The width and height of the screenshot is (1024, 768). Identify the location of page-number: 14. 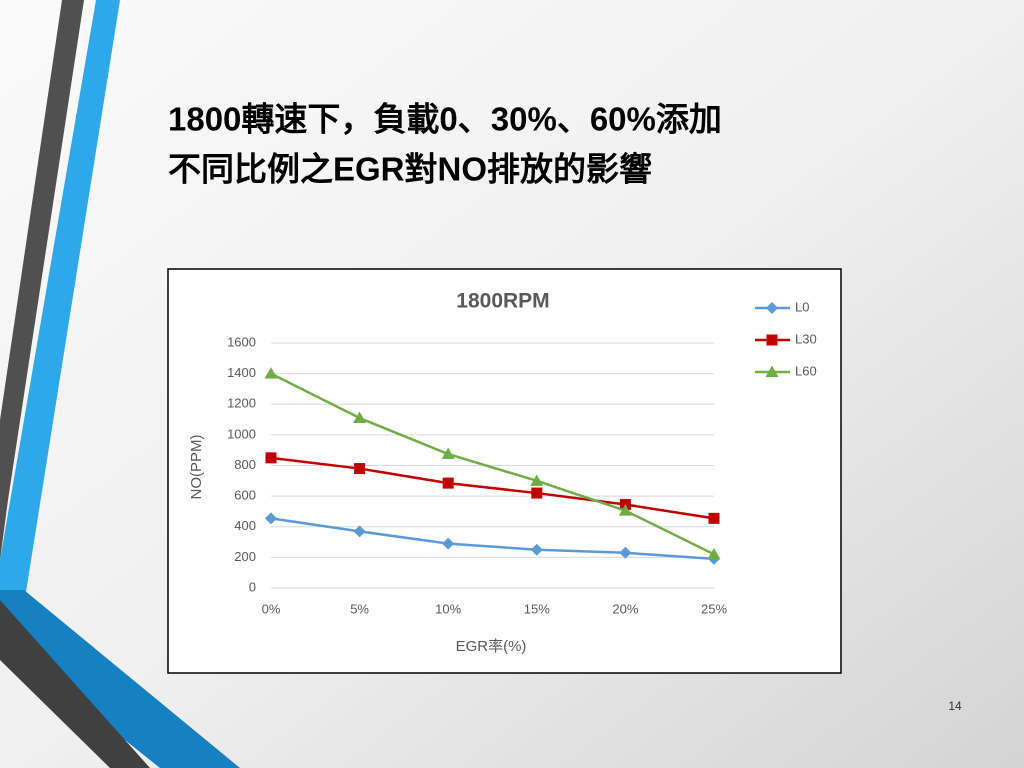
(955, 706).